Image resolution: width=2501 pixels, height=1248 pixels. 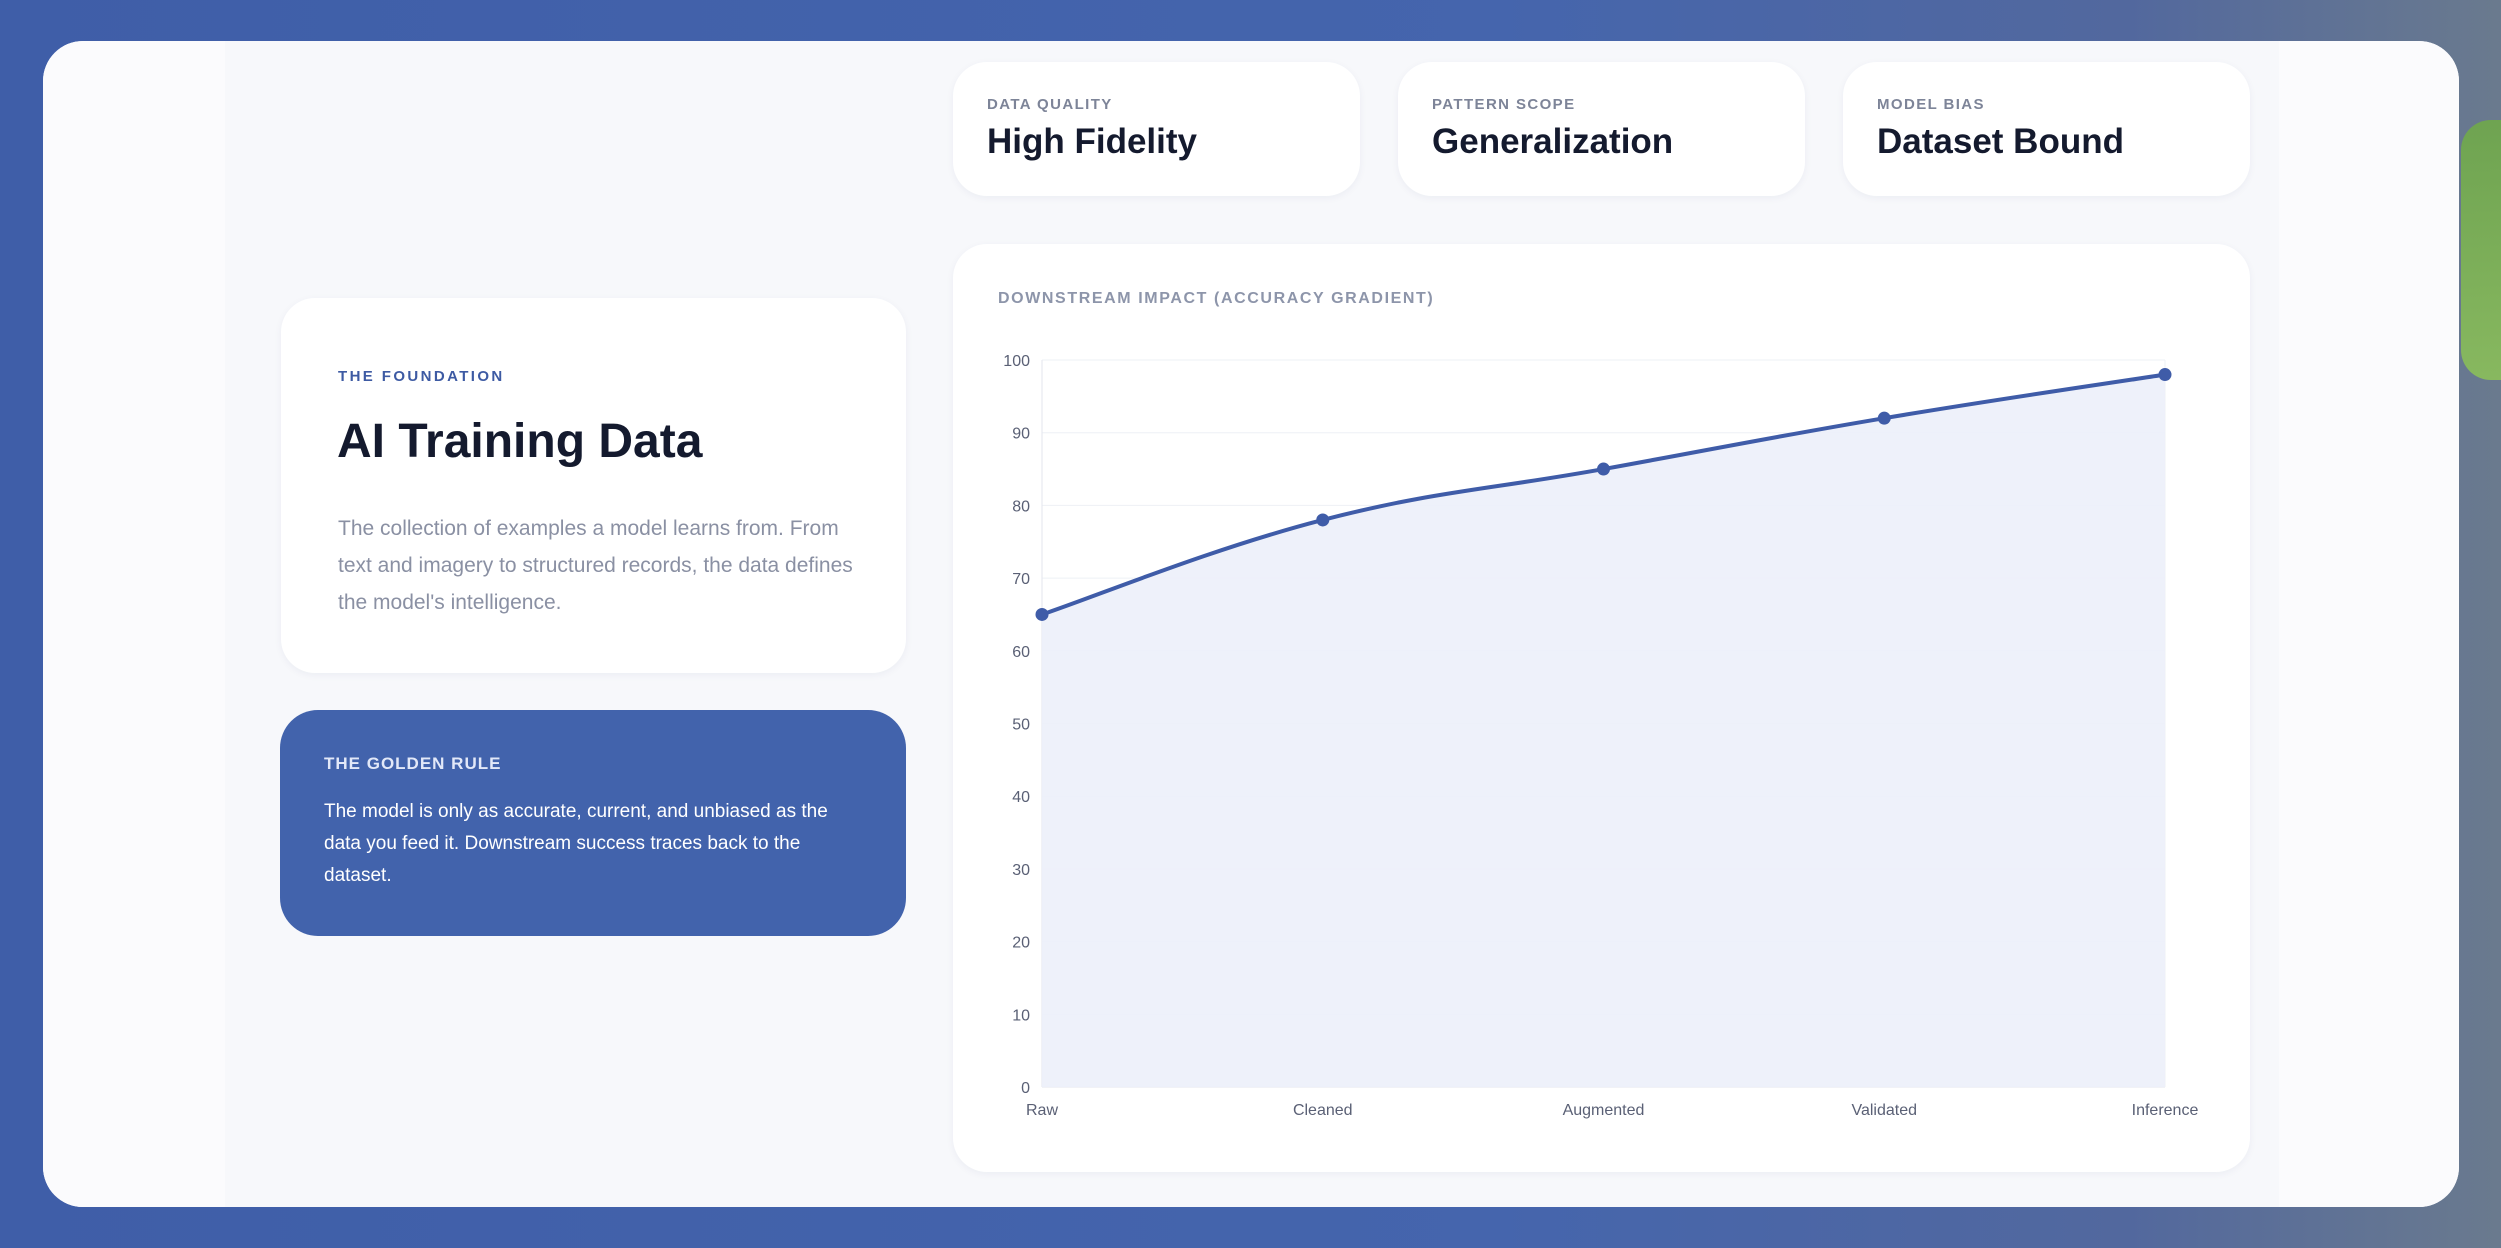 I want to click on y-tick-label: 10, so click(x=1021, y=1015).